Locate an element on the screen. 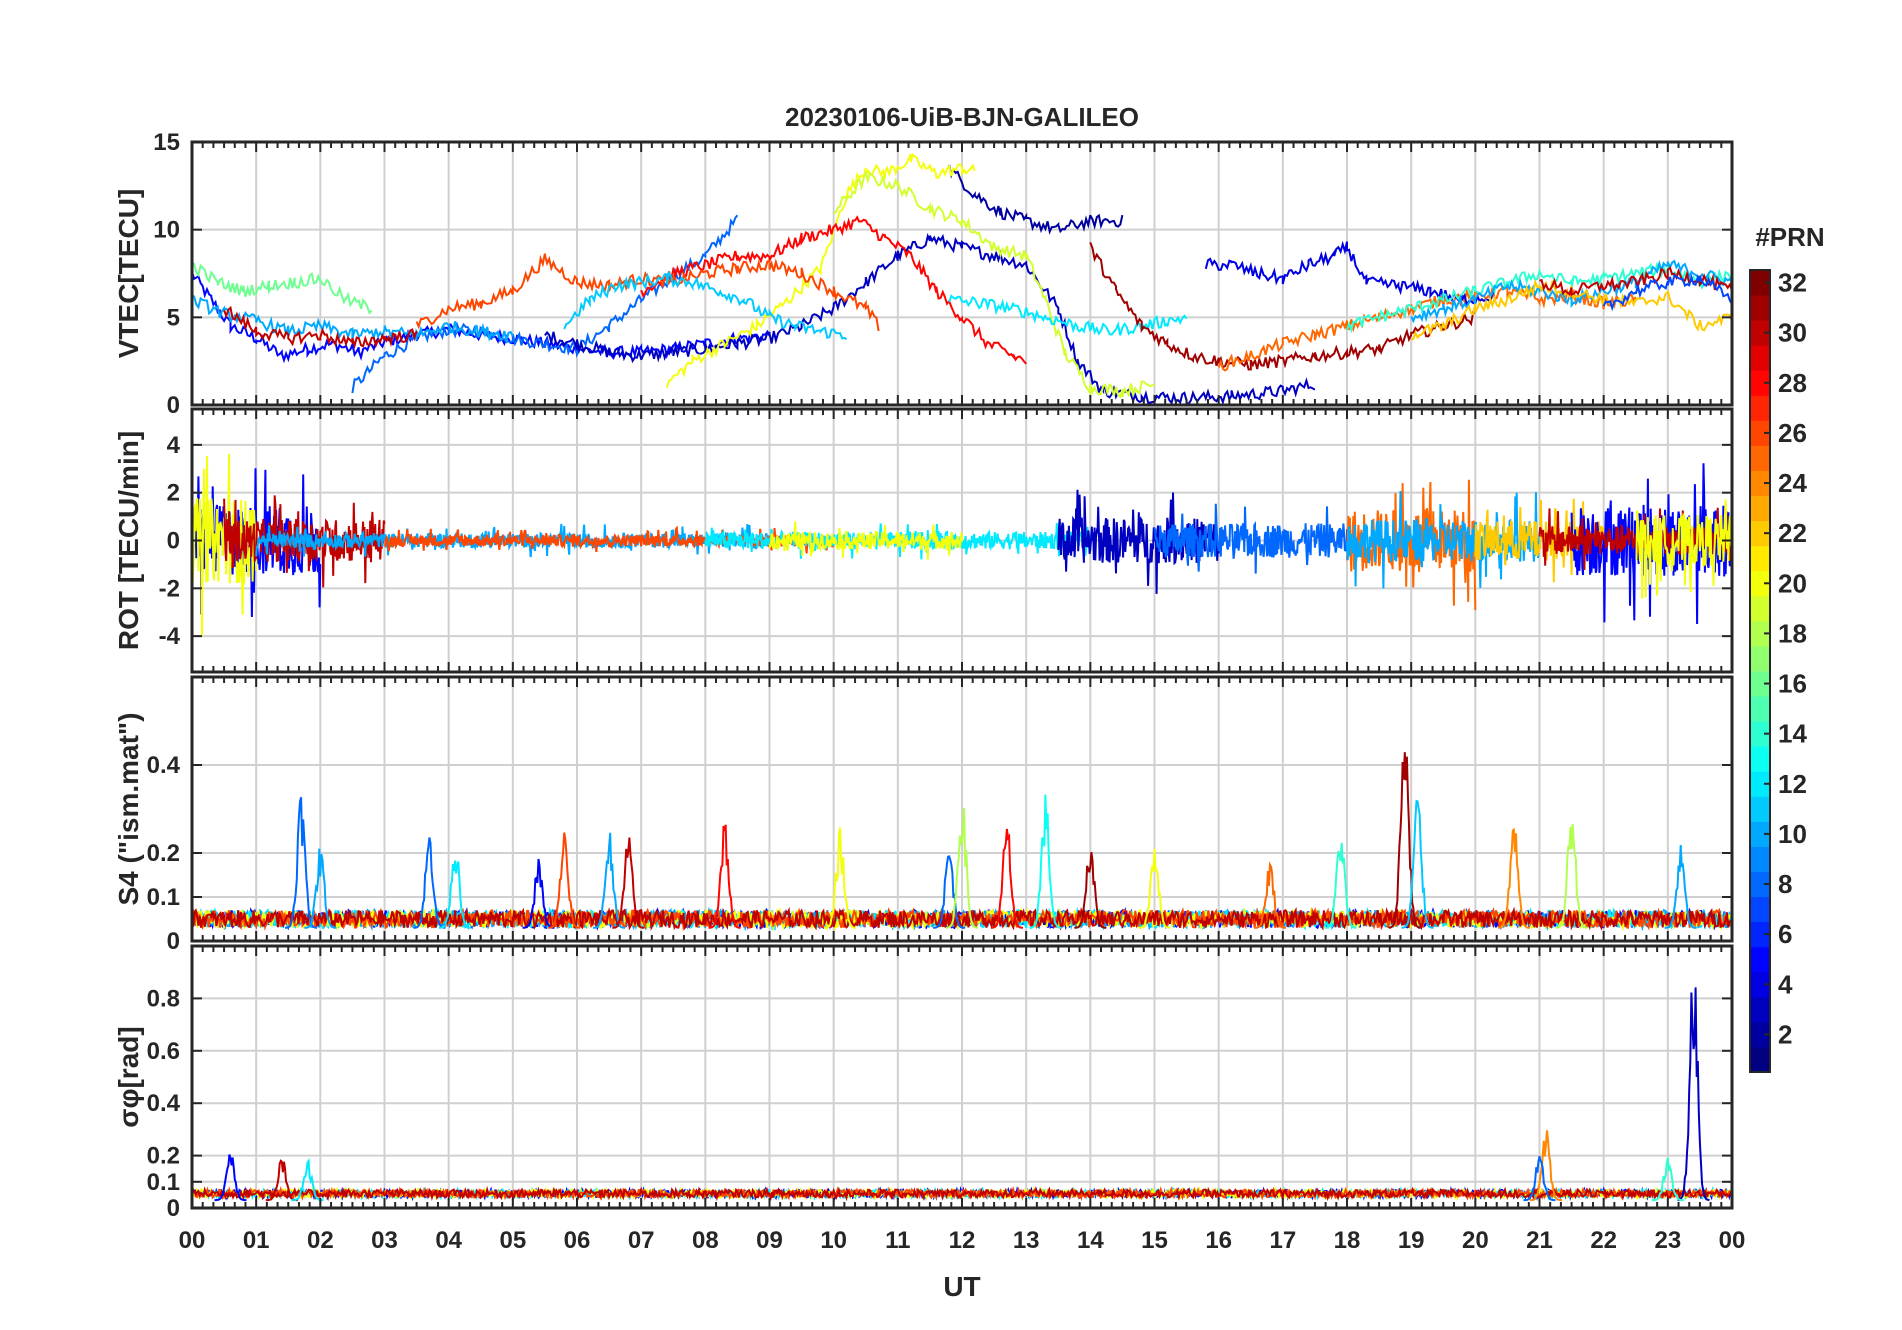  x-tick-label: 10 is located at coordinates (833, 1240).